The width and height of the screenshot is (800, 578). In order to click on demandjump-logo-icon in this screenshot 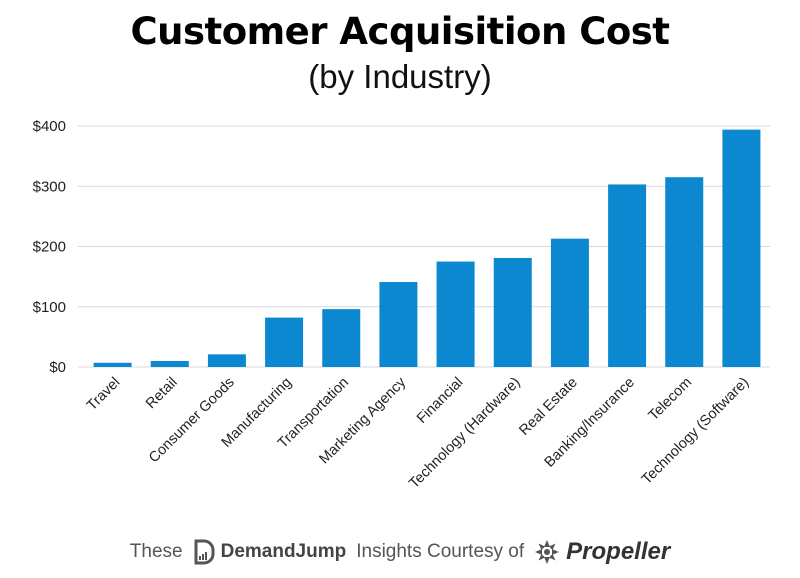, I will do `click(204, 552)`.